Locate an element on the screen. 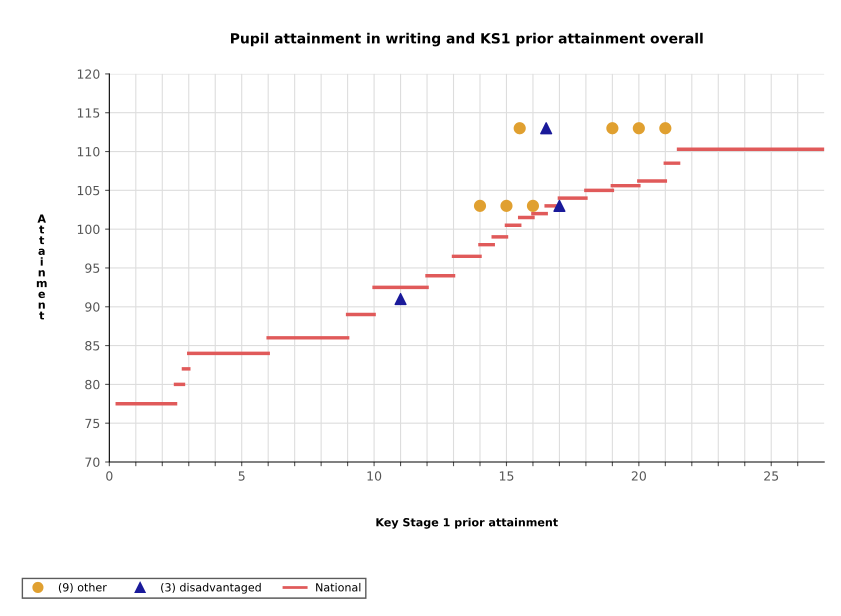  x-tick-label: 5 is located at coordinates (241, 476).